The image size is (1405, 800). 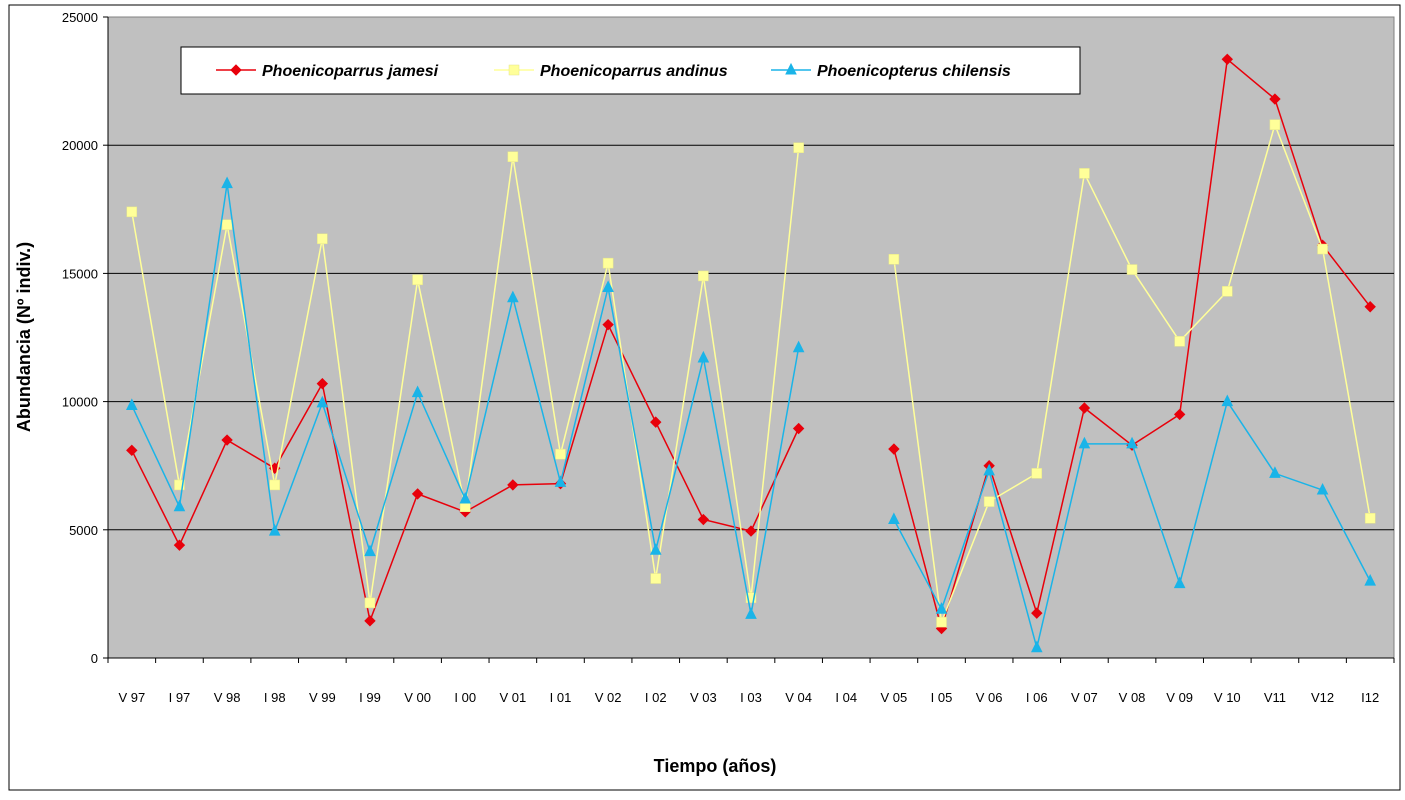 I want to click on x-tick-label: V 02, so click(x=608, y=697).